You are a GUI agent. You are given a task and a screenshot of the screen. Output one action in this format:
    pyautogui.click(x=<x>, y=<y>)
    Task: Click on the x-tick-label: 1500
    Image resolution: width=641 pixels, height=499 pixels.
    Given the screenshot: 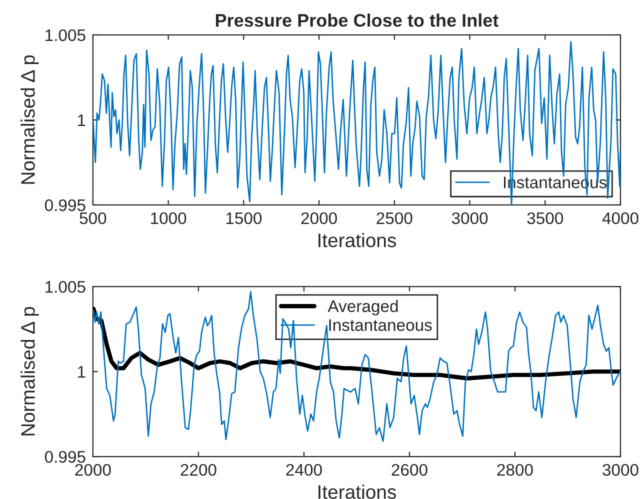 What is the action you would take?
    pyautogui.click(x=244, y=218)
    